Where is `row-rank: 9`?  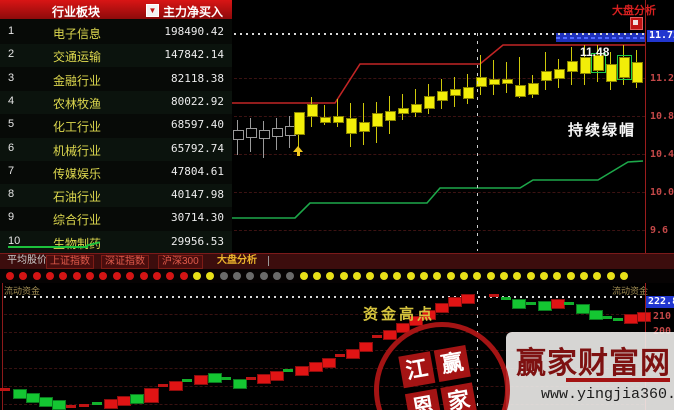
row-rank: 9 is located at coordinates (11, 217).